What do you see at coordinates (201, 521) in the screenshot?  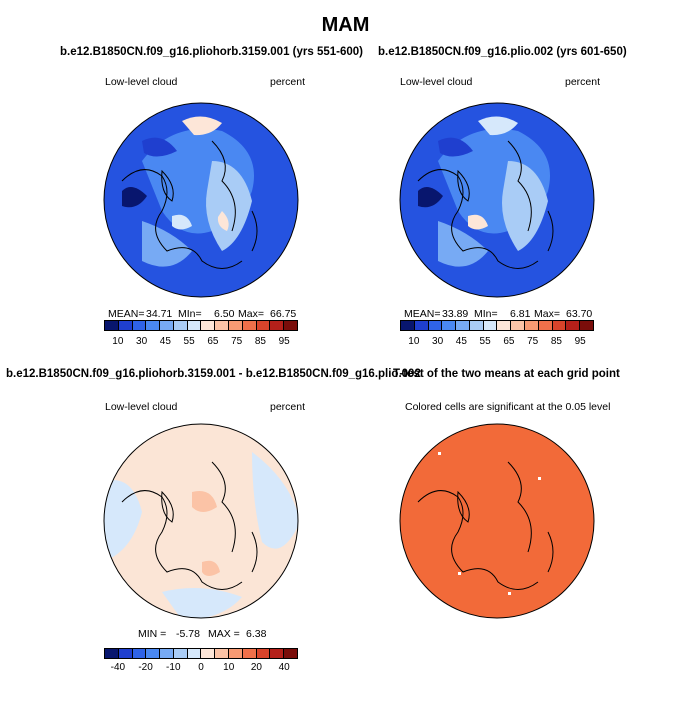 I see `panel-3-polar-map` at bounding box center [201, 521].